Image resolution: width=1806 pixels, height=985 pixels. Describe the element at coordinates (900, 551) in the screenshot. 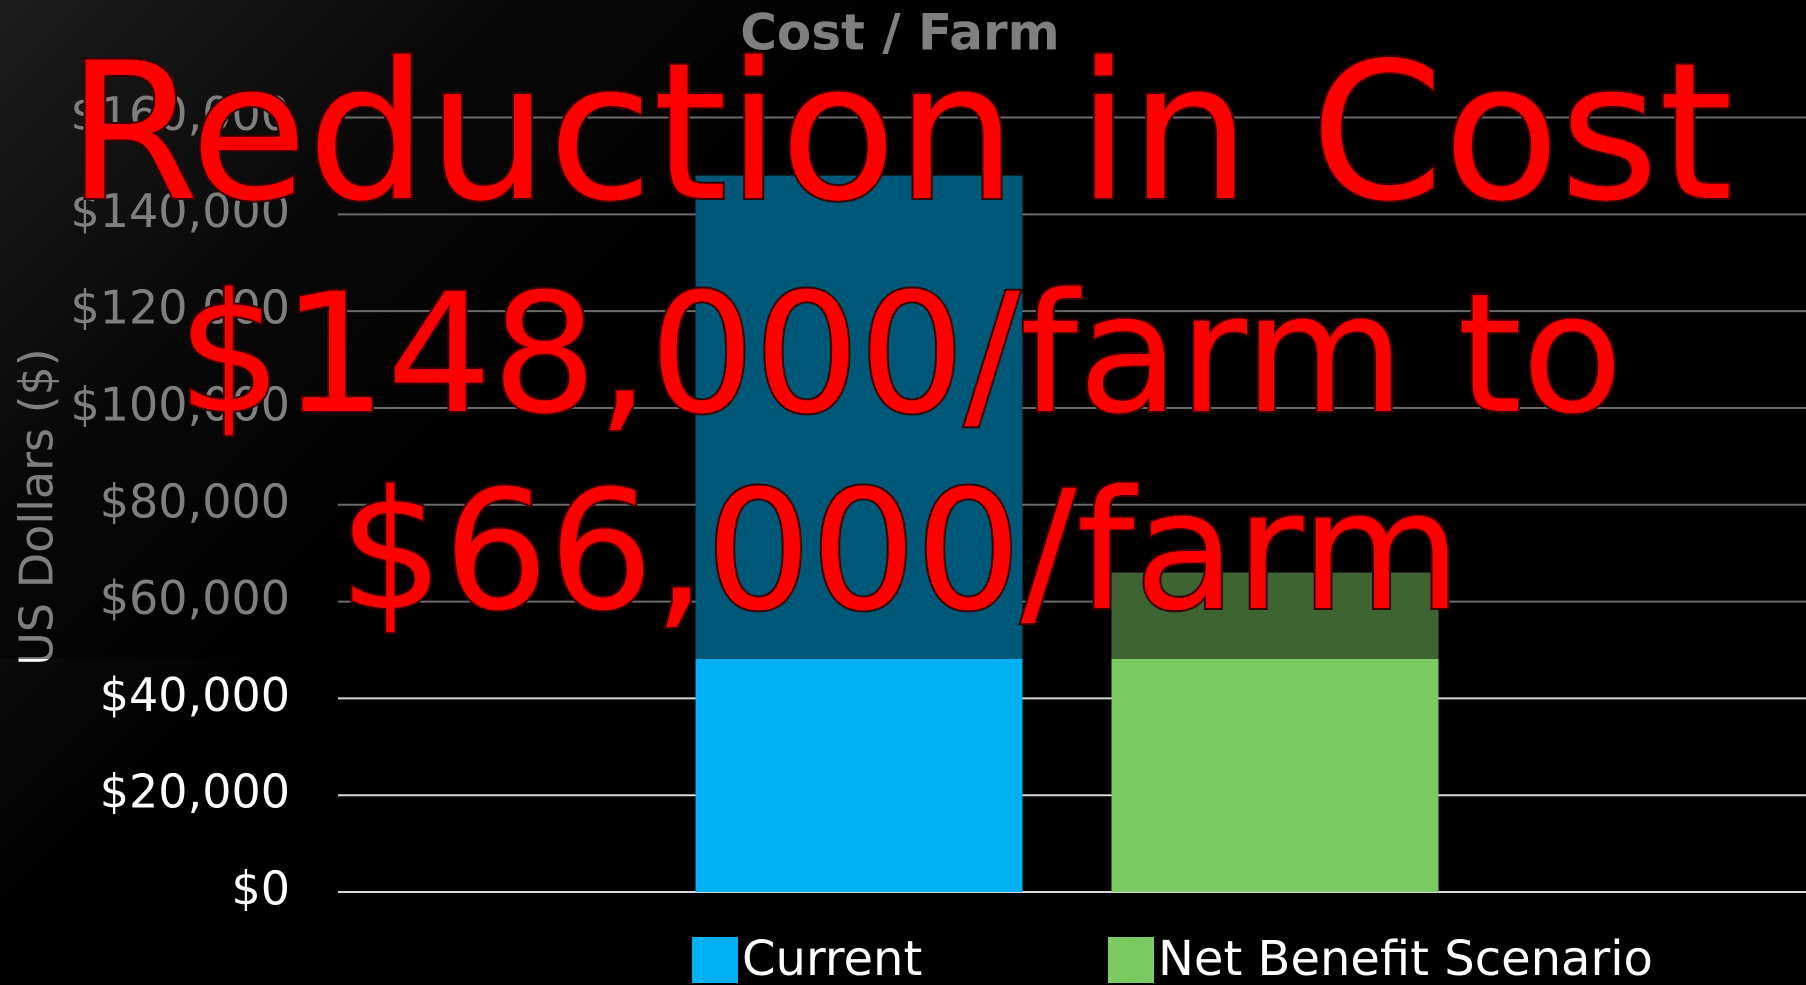

I see `annotation: $66,000/farm` at that location.